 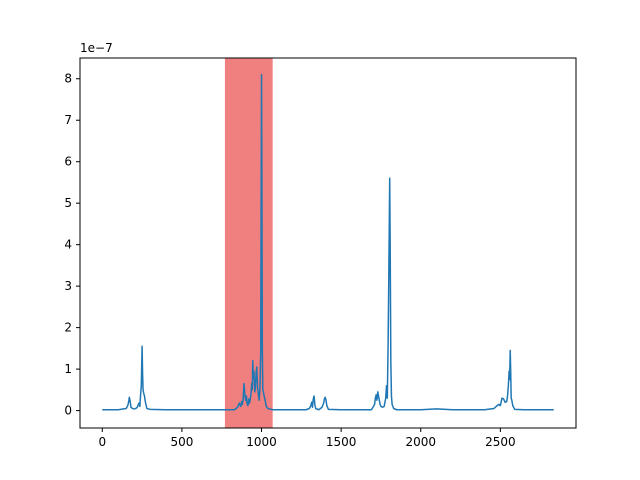 I want to click on highlight-span-layer, so click(x=248, y=243).